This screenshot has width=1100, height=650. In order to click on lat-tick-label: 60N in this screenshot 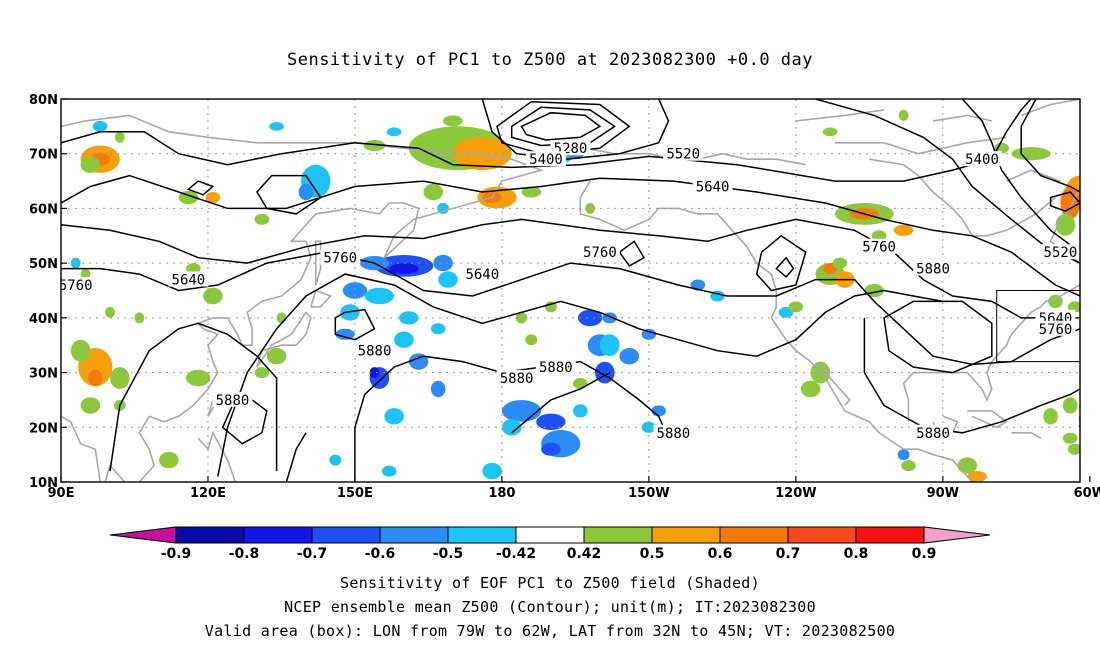, I will do `click(43, 209)`.